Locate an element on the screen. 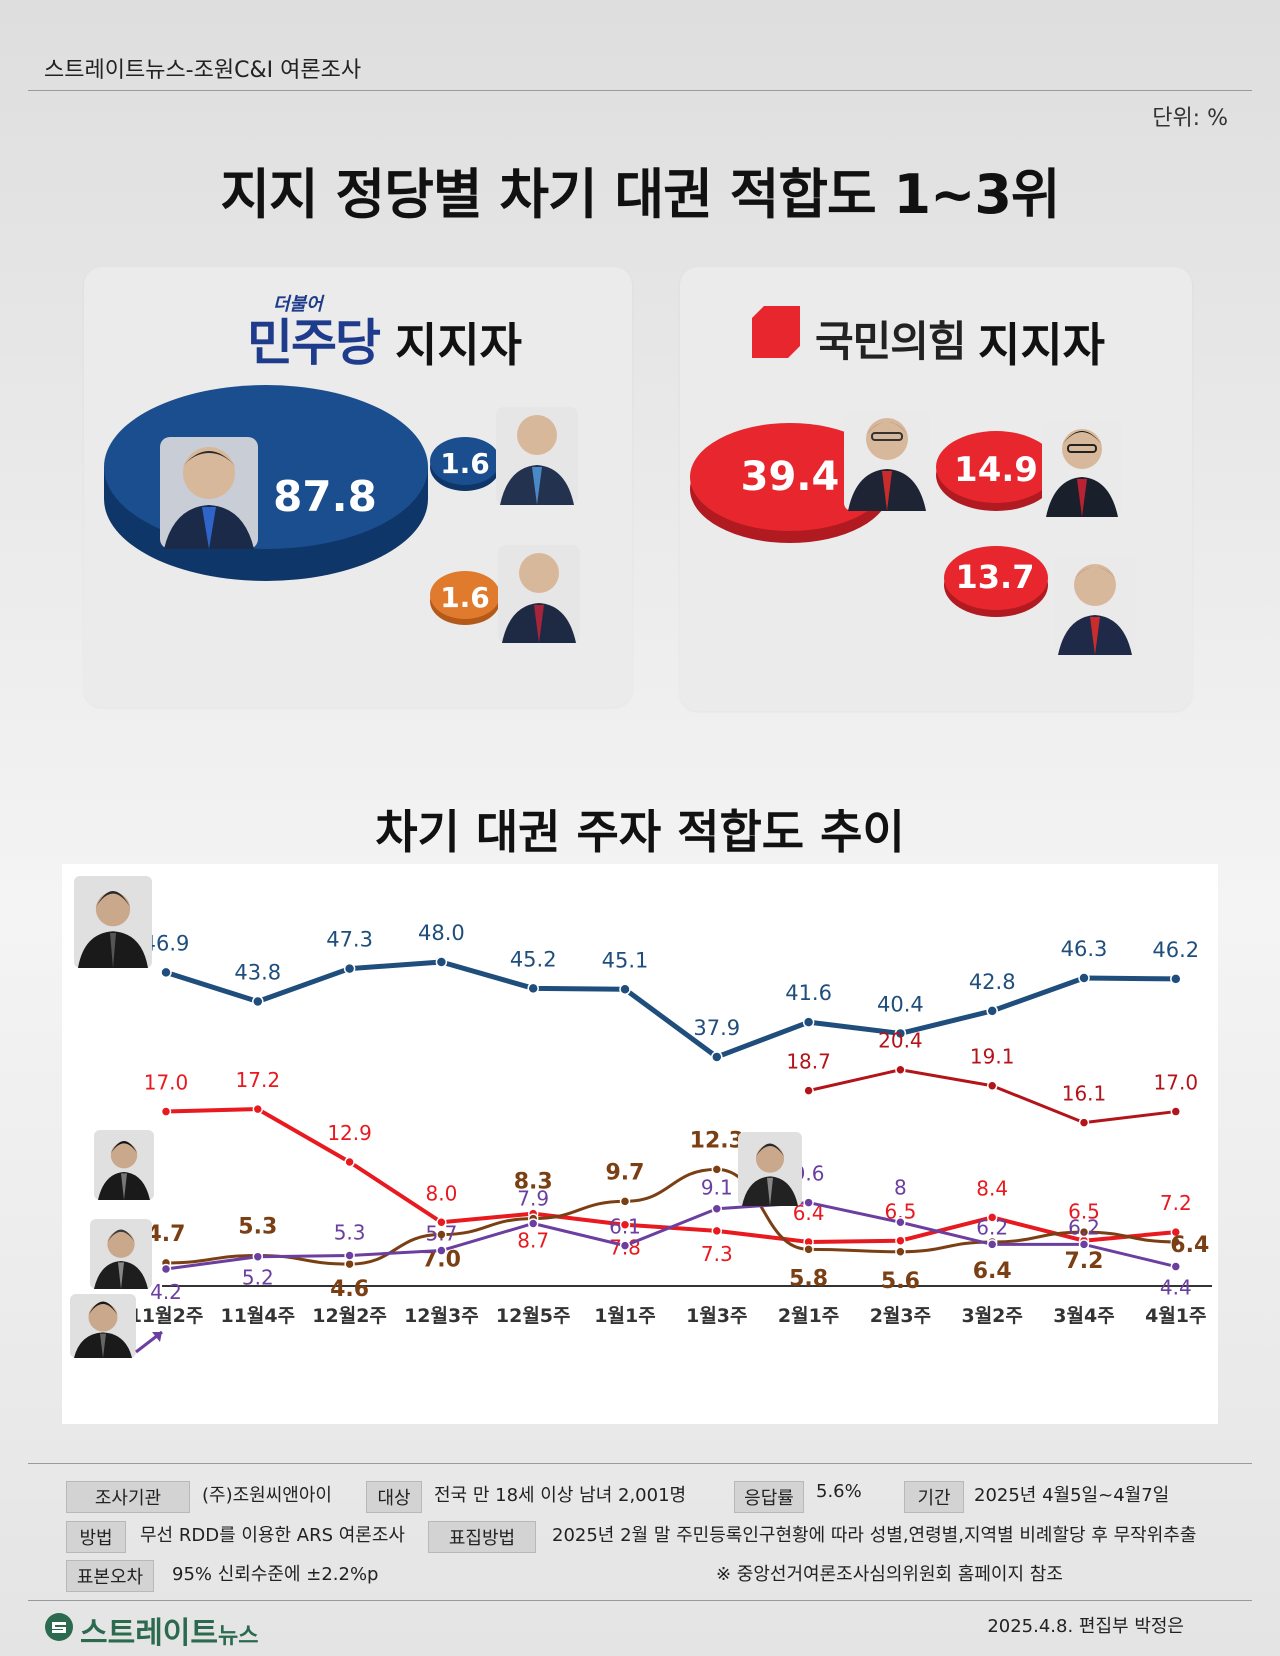  brand-sub: 뉴스 is located at coordinates (238, 1636).